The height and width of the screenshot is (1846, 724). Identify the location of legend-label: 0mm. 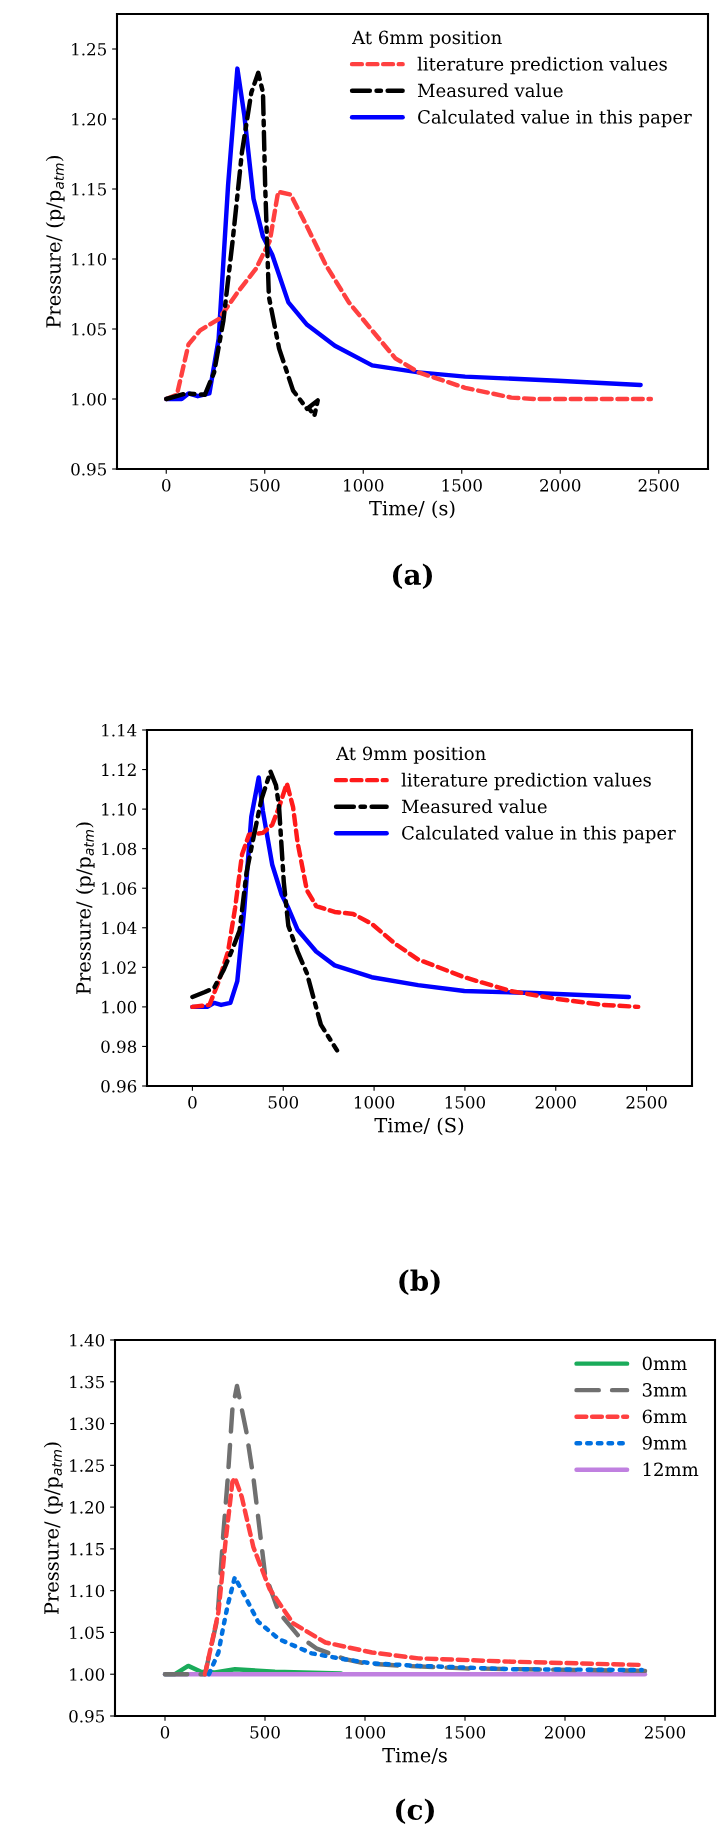
(664, 1363).